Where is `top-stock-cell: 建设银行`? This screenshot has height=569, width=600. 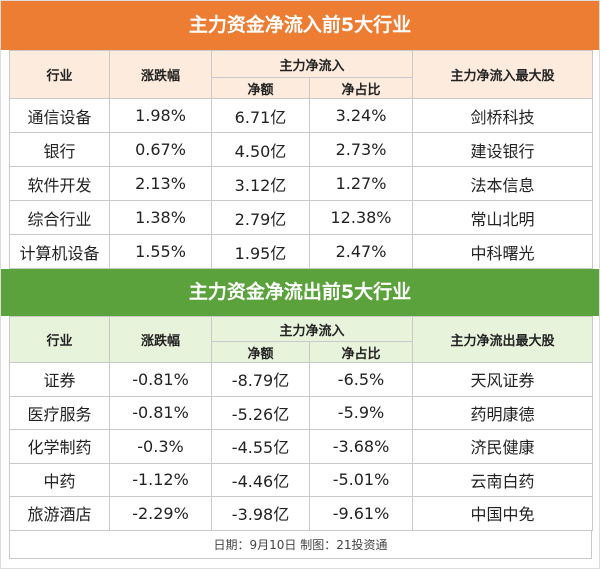
top-stock-cell: 建设银行 is located at coordinates (503, 149).